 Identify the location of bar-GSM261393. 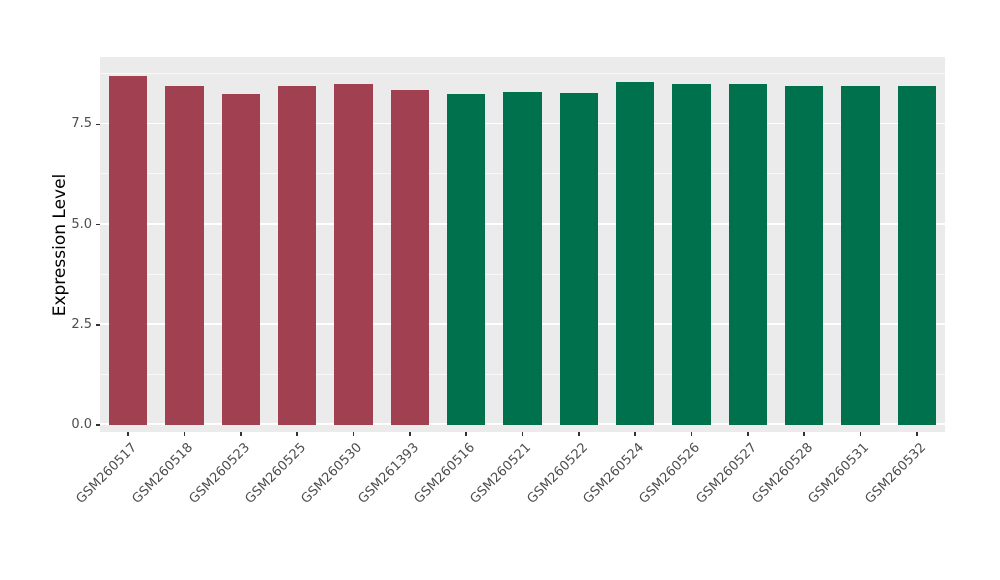
(409, 257).